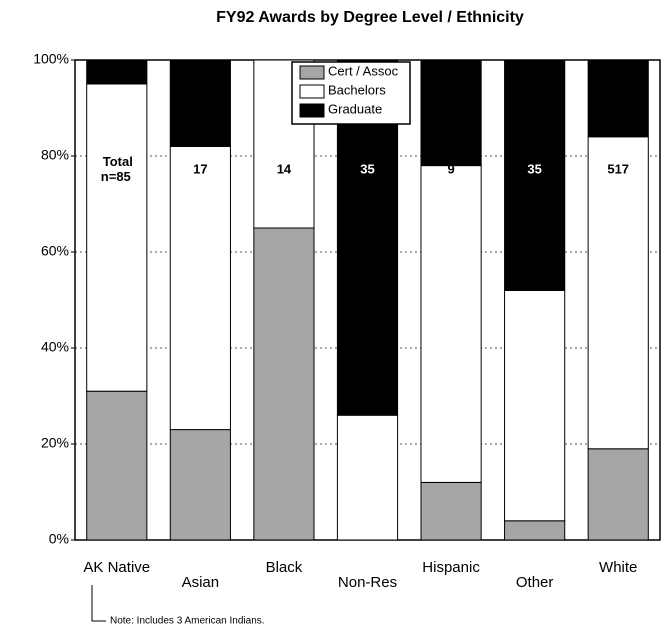 The height and width of the screenshot is (639, 670). I want to click on y-tick-label: 40%, so click(55, 347).